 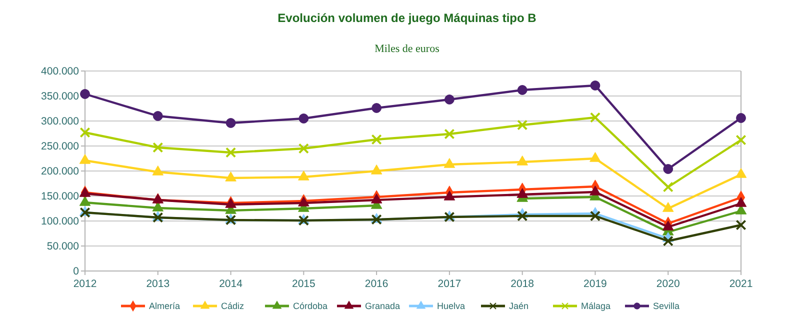 What do you see at coordinates (596, 306) in the screenshot?
I see `legend-label: Málaga` at bounding box center [596, 306].